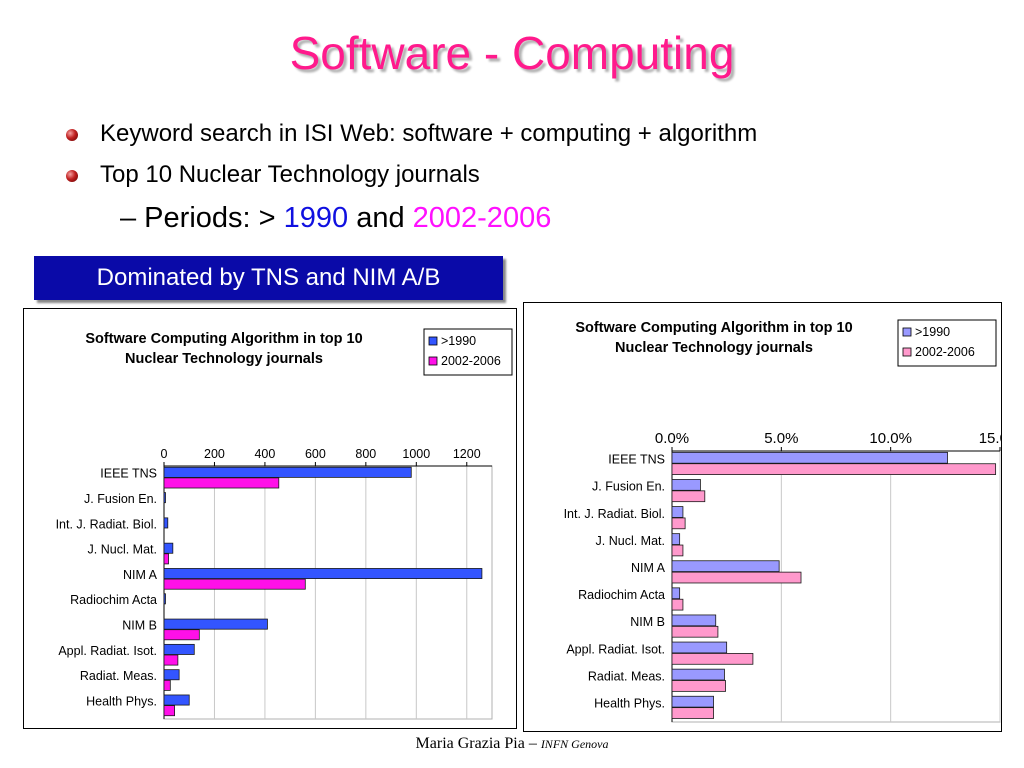  What do you see at coordinates (380, 218) in the screenshot?
I see `sub-bullet-connector: and` at bounding box center [380, 218].